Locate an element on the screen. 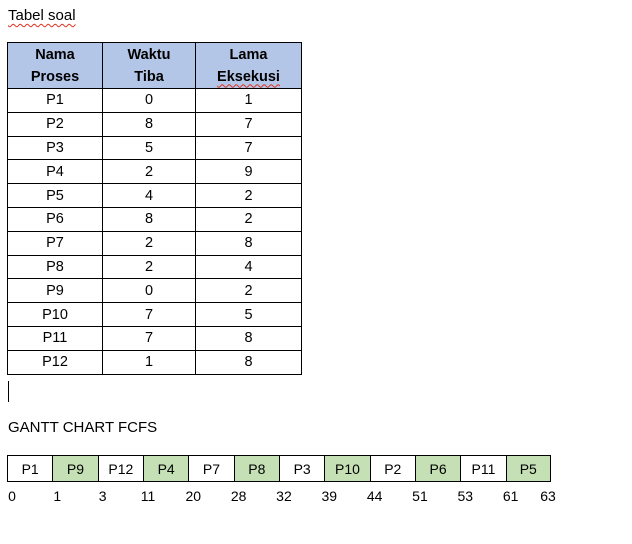 The width and height of the screenshot is (632, 544). table-row: P11 7 8 is located at coordinates (154, 338).